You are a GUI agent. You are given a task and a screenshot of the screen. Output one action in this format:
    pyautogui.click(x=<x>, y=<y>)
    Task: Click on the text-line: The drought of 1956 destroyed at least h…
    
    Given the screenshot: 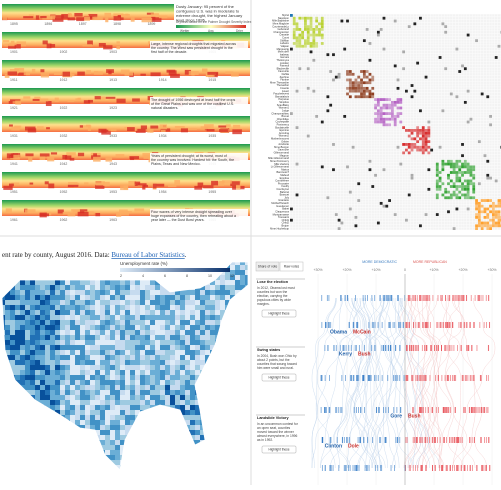 What is the action you would take?
    pyautogui.click(x=193, y=100)
    